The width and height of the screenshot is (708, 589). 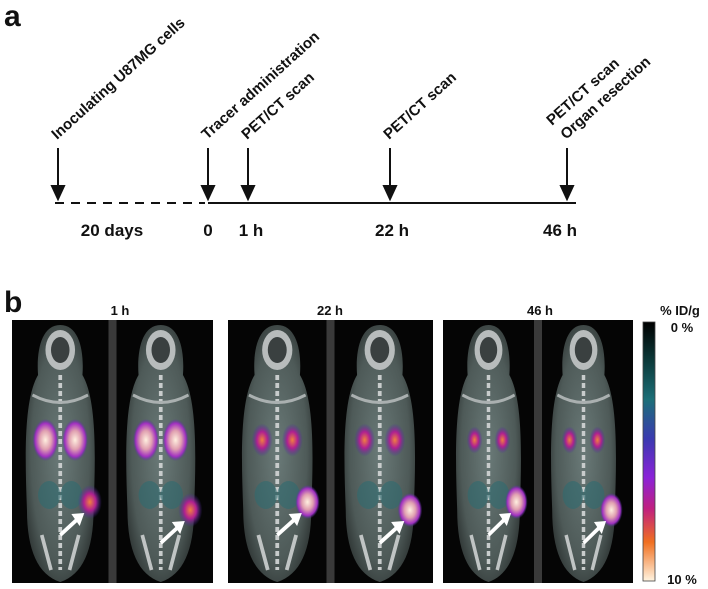 I want to click on colorbar-top: 0 %, so click(x=682, y=327).